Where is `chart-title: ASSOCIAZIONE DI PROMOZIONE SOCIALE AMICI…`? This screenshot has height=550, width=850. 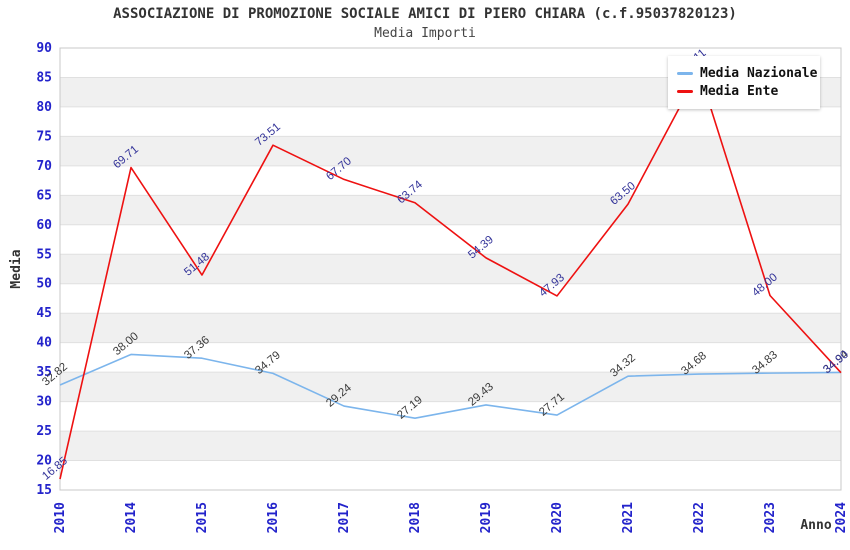
chart-title: ASSOCIAZIONE DI PROMOZIONE SOCIALE AMICI… is located at coordinates (425, 14).